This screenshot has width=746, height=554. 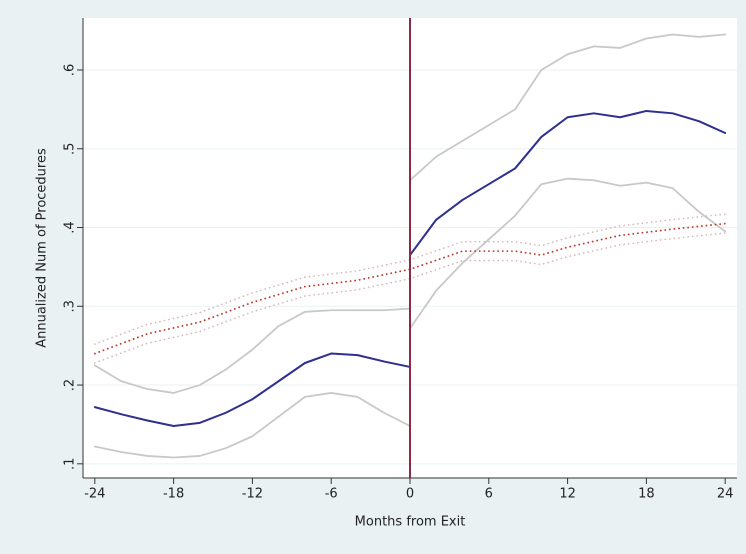 What do you see at coordinates (42, 248) in the screenshot?
I see `y-axis-title: Annualized Num of Procedures` at bounding box center [42, 248].